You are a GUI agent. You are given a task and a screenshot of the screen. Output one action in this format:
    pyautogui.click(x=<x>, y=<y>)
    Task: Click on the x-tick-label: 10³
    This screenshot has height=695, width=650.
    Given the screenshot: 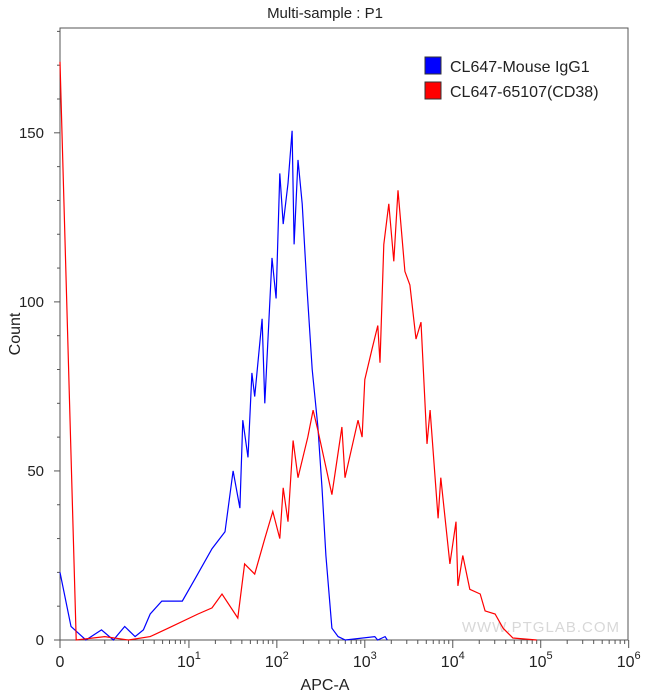 What is the action you would take?
    pyautogui.click(x=365, y=660)
    